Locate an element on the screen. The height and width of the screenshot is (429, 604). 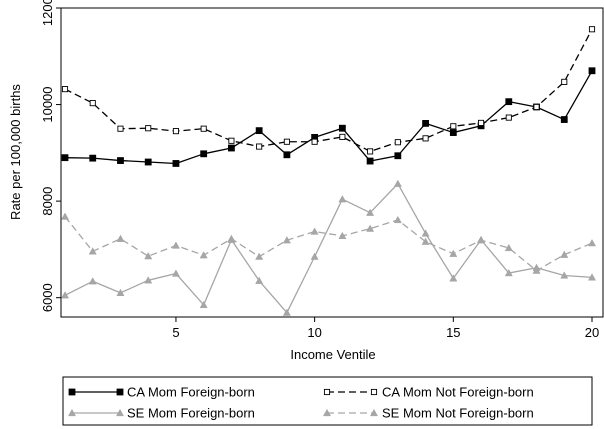
legend-item: SE Mom Foreign-born is located at coordinates (161, 413).